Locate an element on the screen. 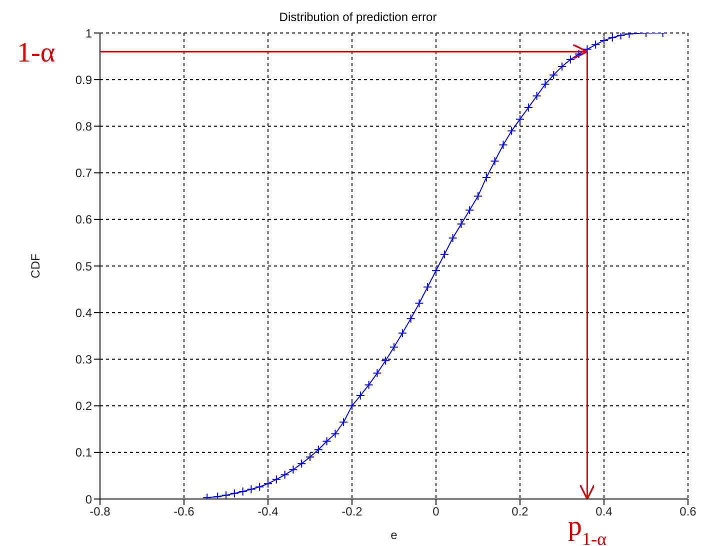  y-tick-label: 0 is located at coordinates (88, 499).